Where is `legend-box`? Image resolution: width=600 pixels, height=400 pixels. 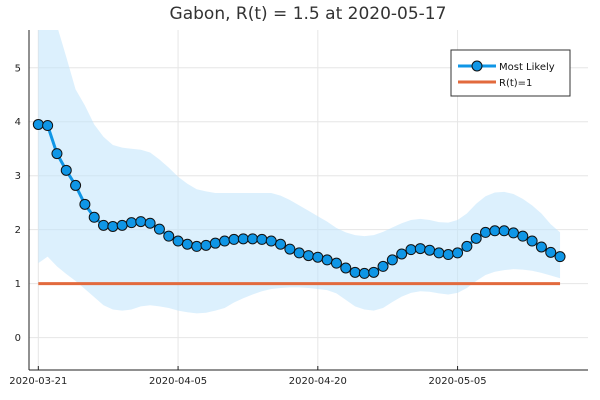
legend-box is located at coordinates (510, 73).